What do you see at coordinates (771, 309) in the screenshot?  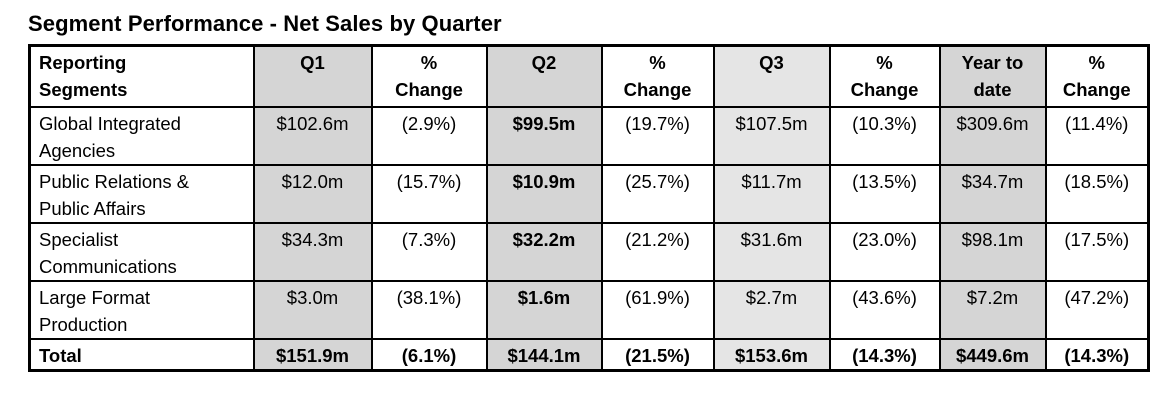 I see `cell-q3: $2.7m` at bounding box center [771, 309].